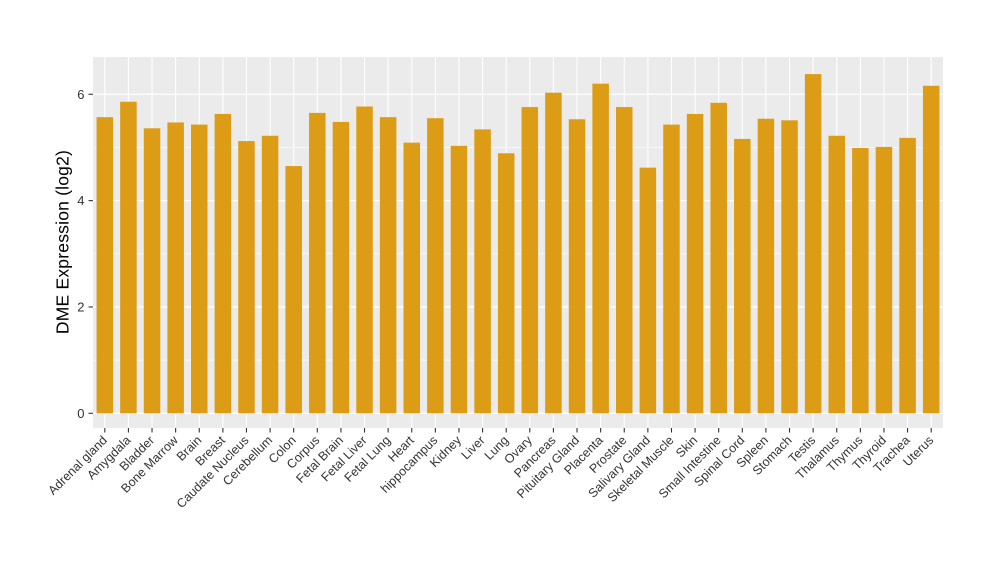 This screenshot has width=1000, height=580. What do you see at coordinates (742, 276) in the screenshot?
I see `bar-spinal-cord` at bounding box center [742, 276].